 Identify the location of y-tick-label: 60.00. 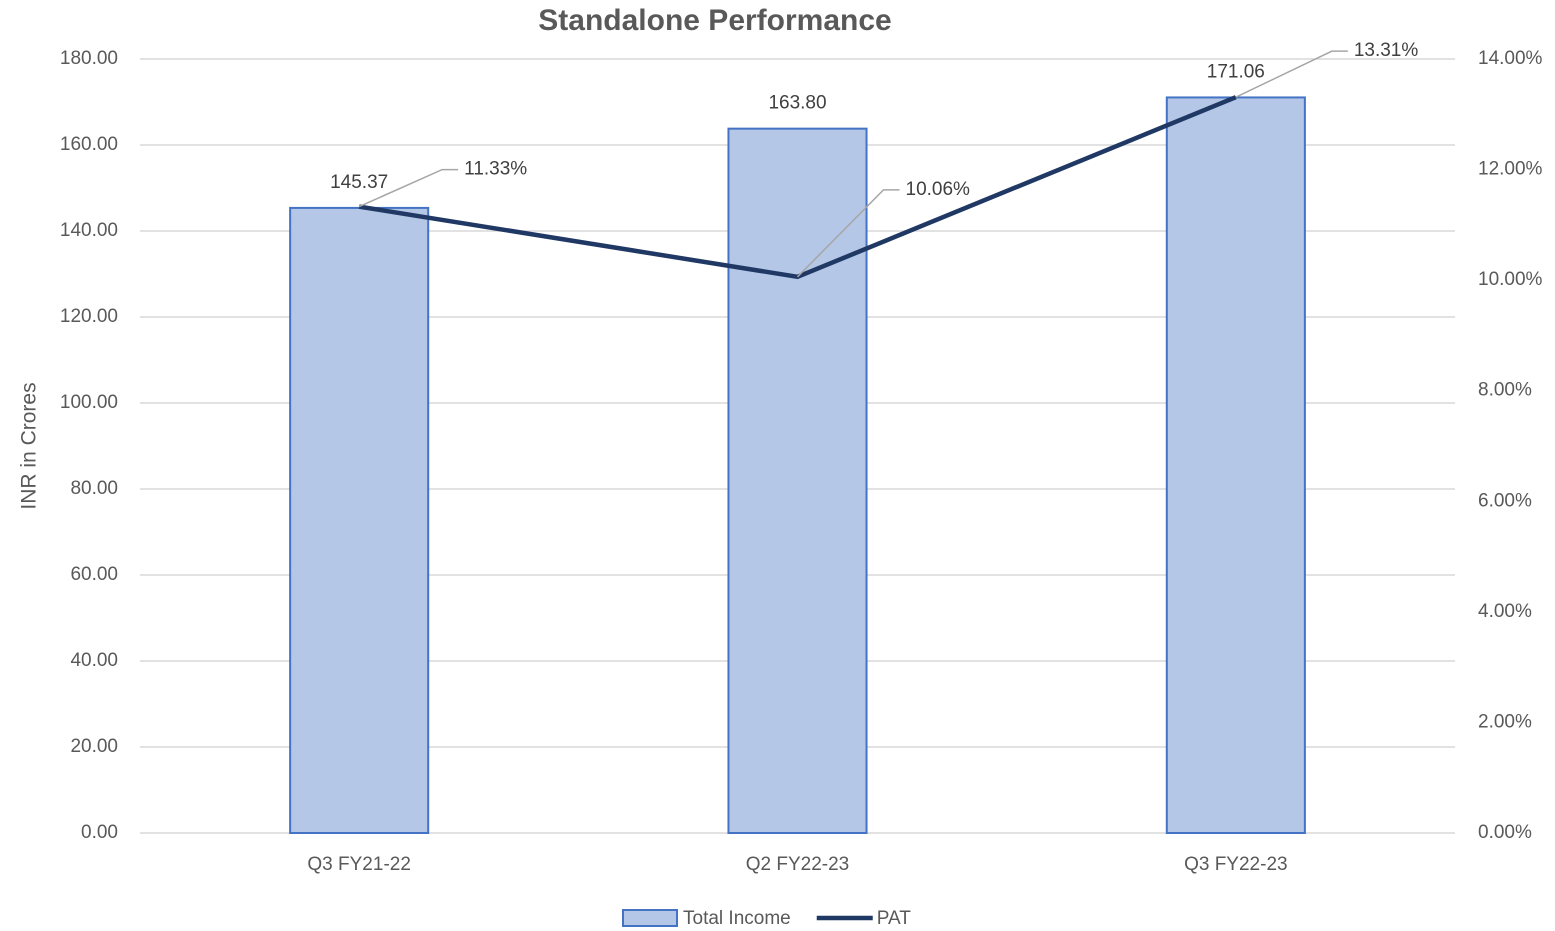
(94, 574).